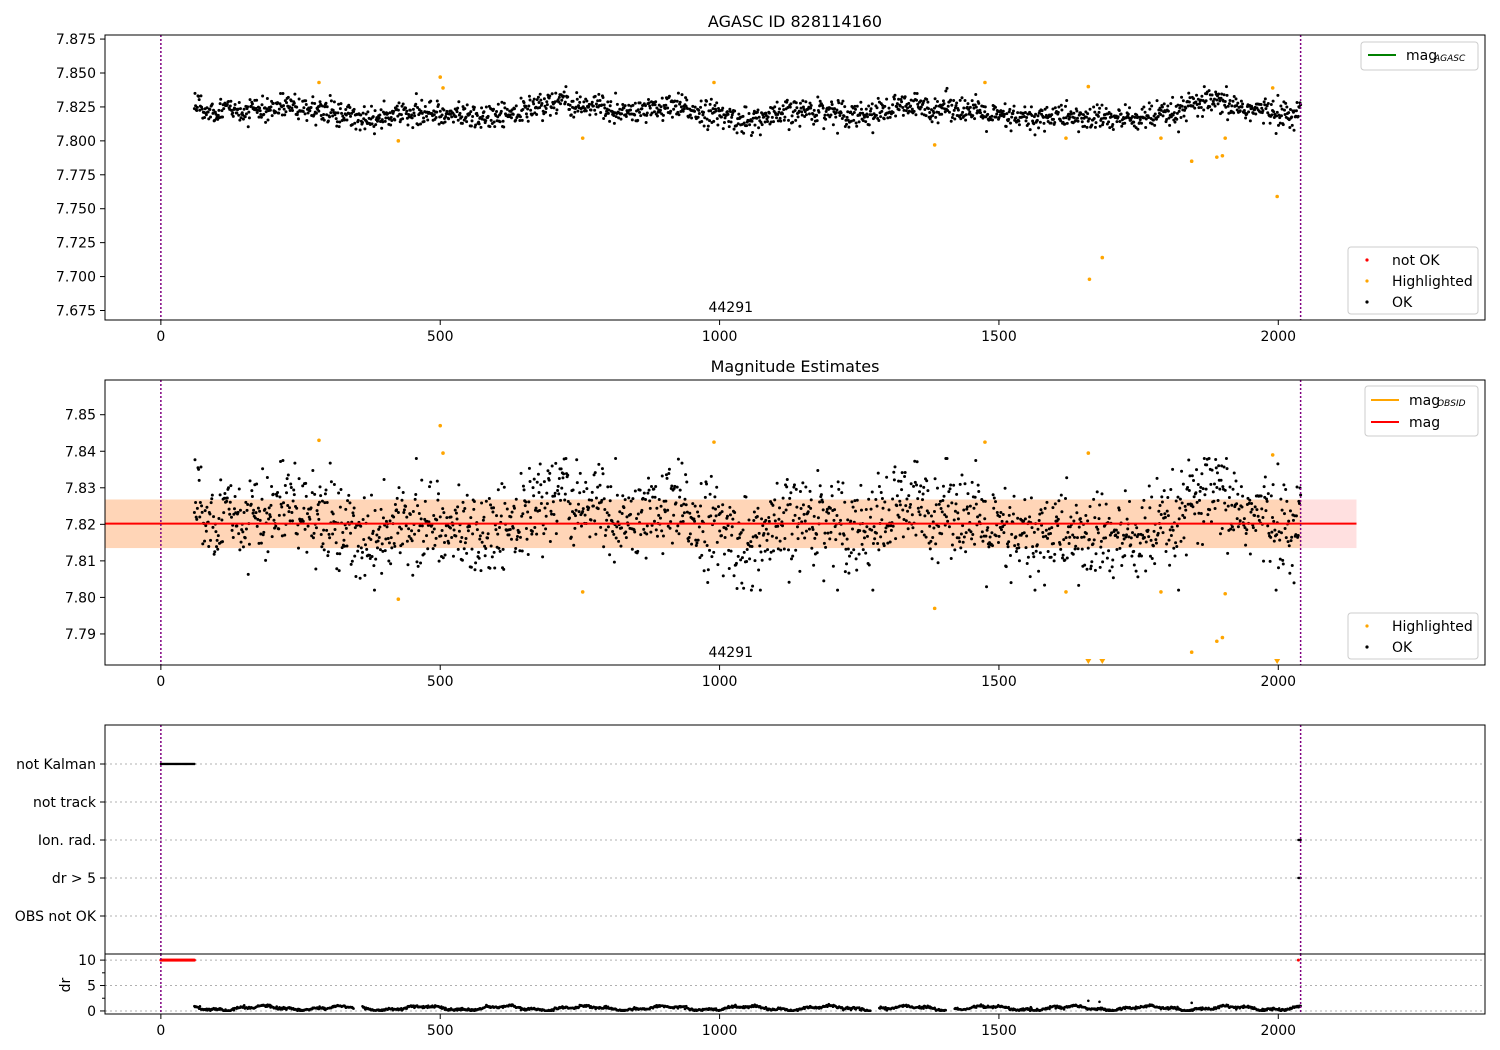  Describe the element at coordinates (870, 1010) in the screenshot. I see `dr-point` at that location.